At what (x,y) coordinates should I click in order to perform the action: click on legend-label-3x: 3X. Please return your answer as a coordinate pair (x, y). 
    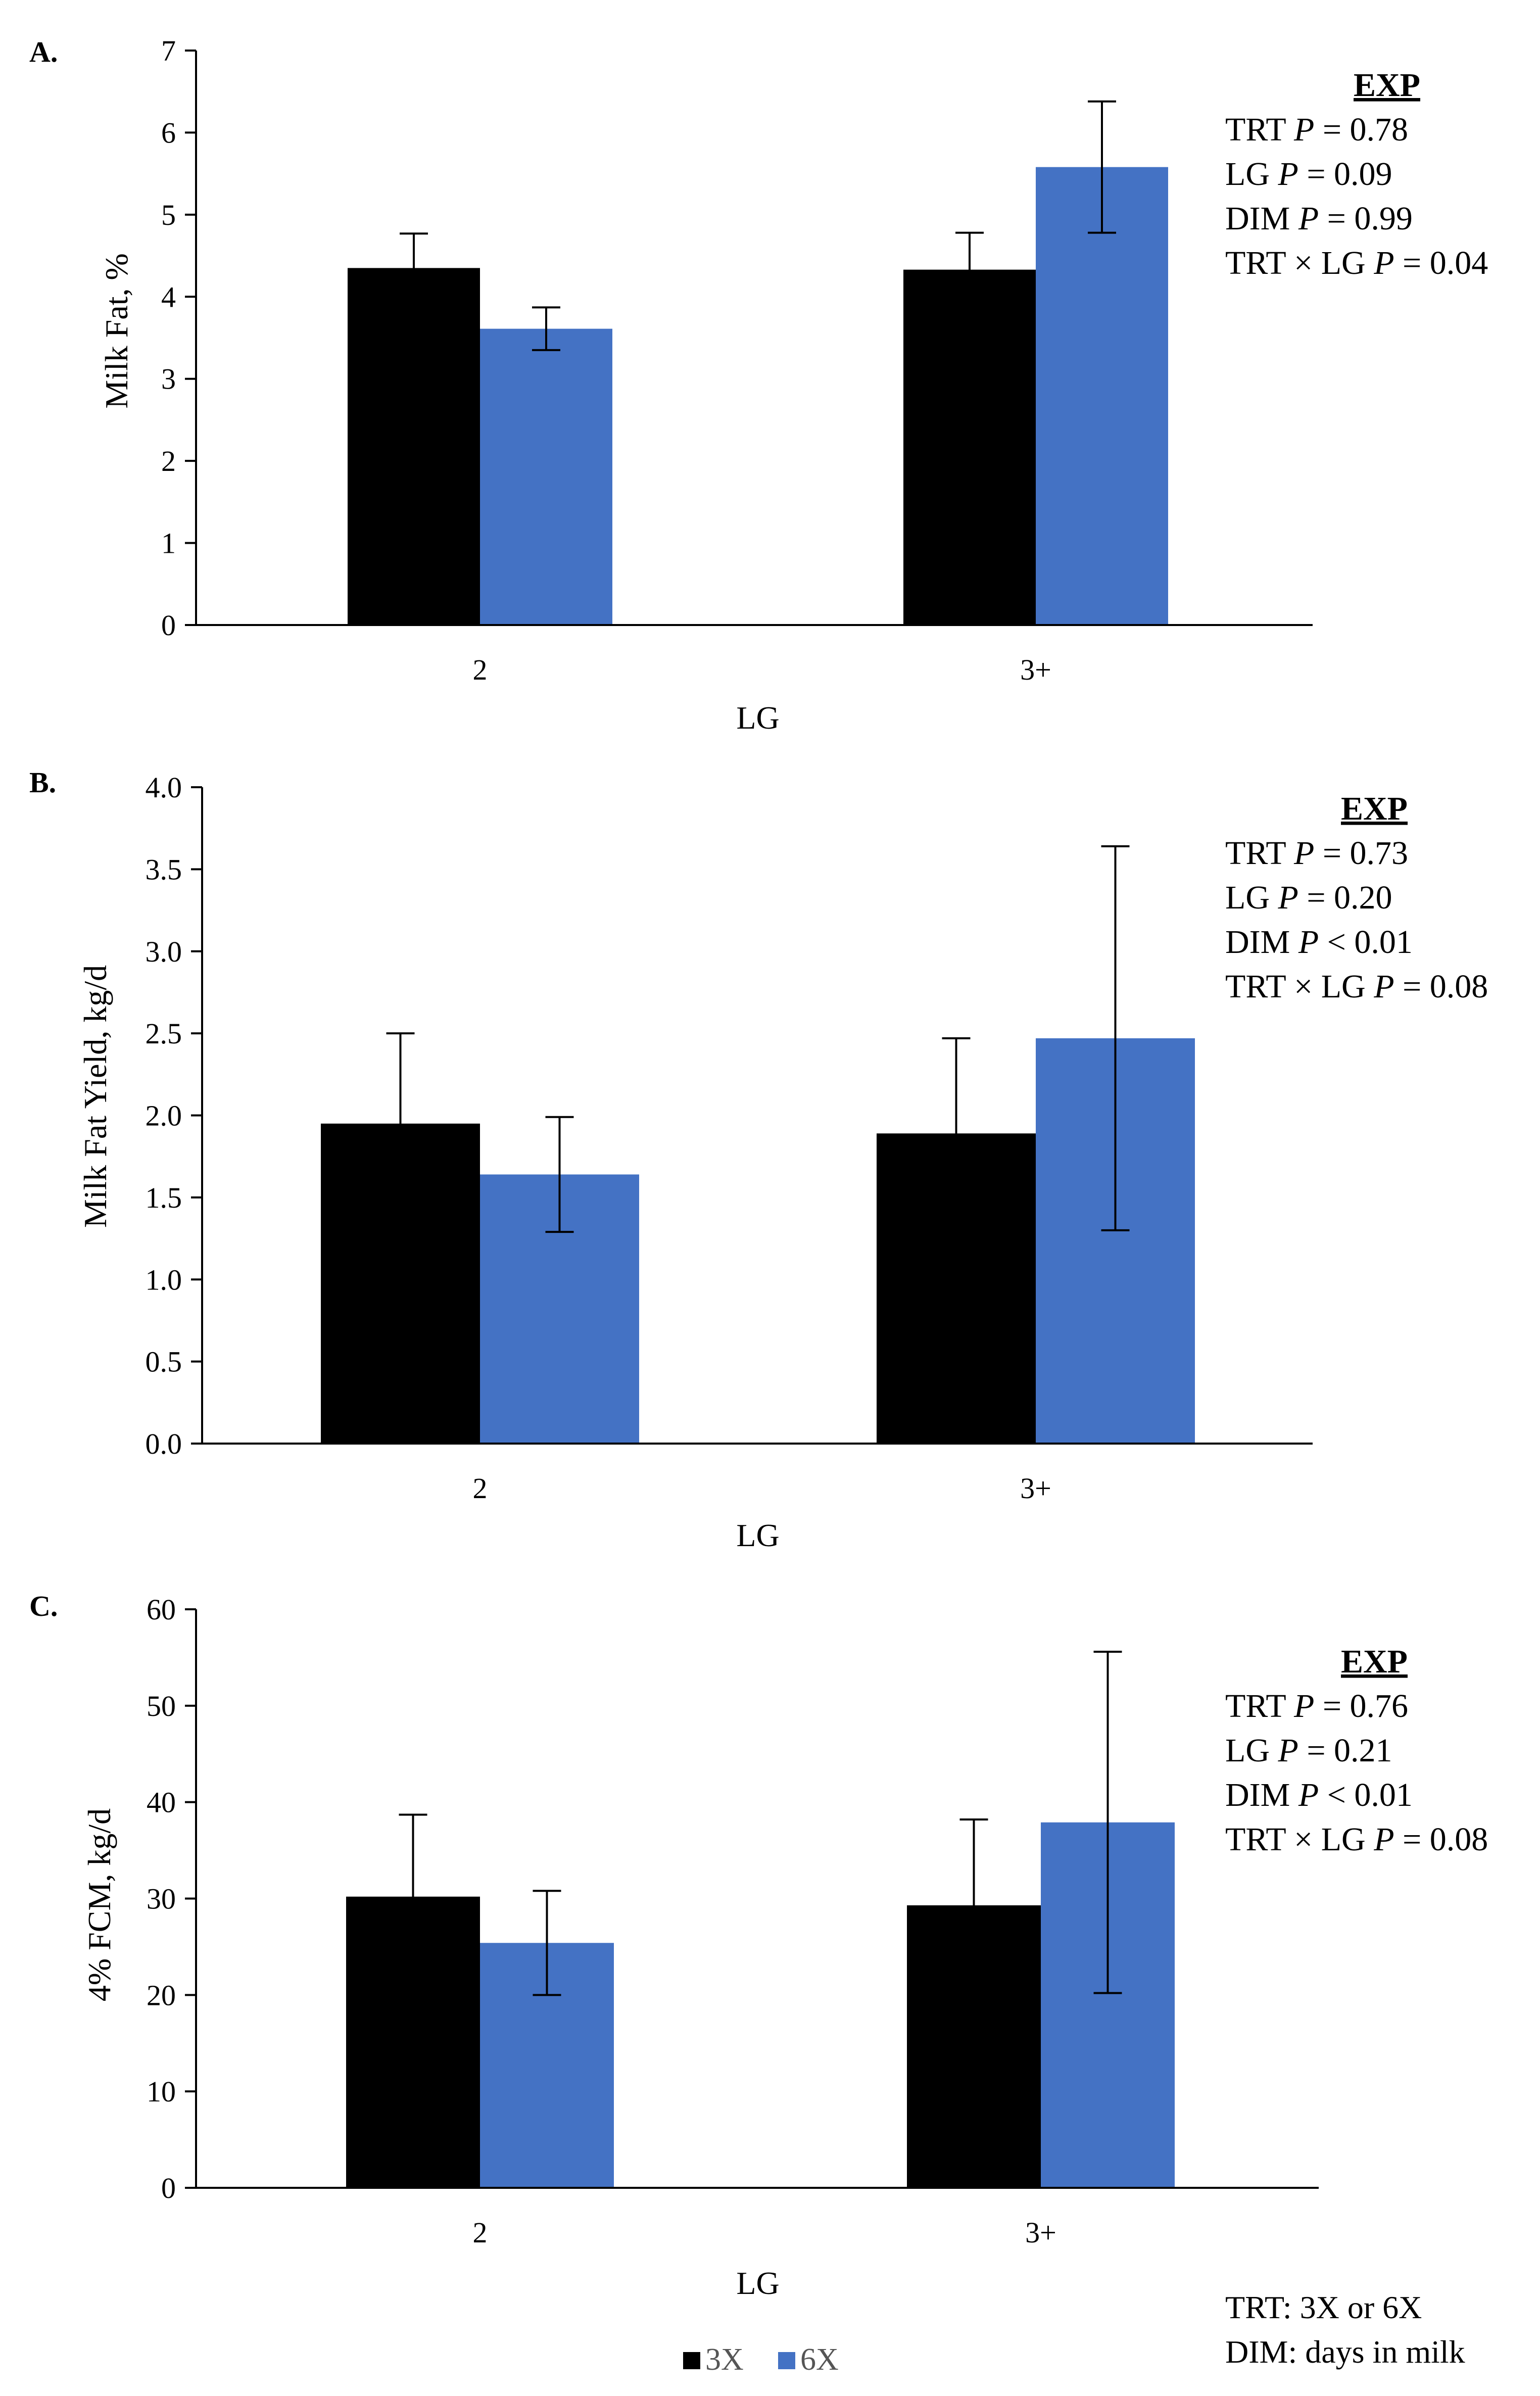
    Looking at the image, I should click on (725, 2359).